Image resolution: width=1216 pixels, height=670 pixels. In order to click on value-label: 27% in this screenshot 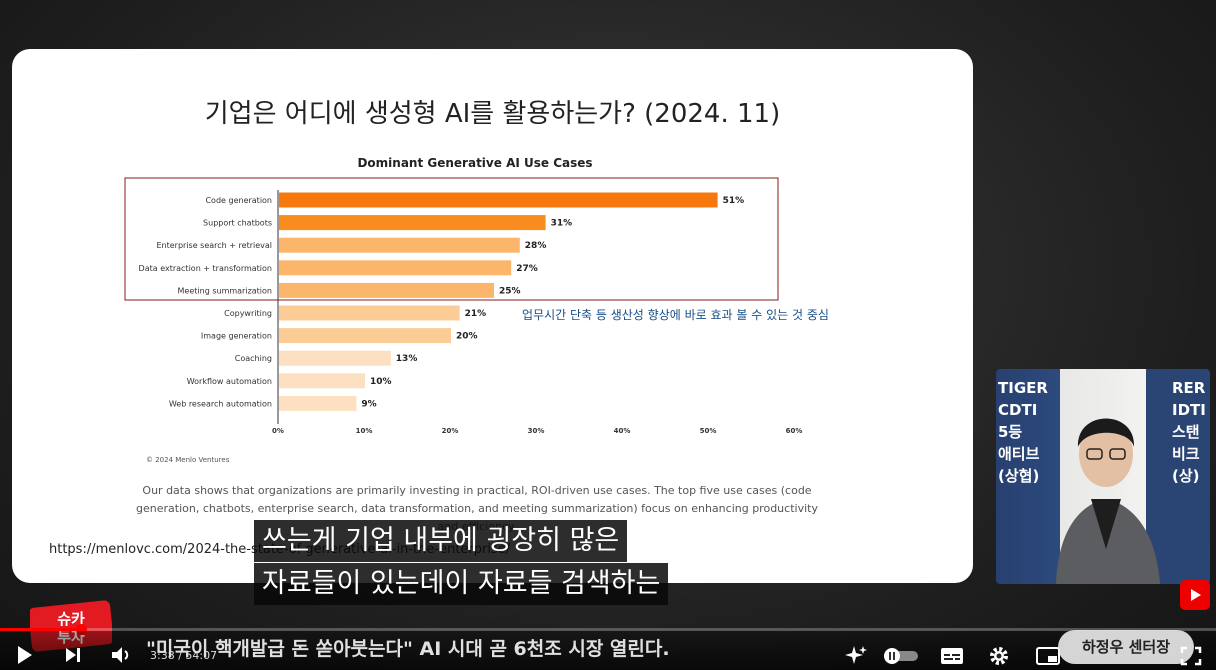, I will do `click(527, 269)`.